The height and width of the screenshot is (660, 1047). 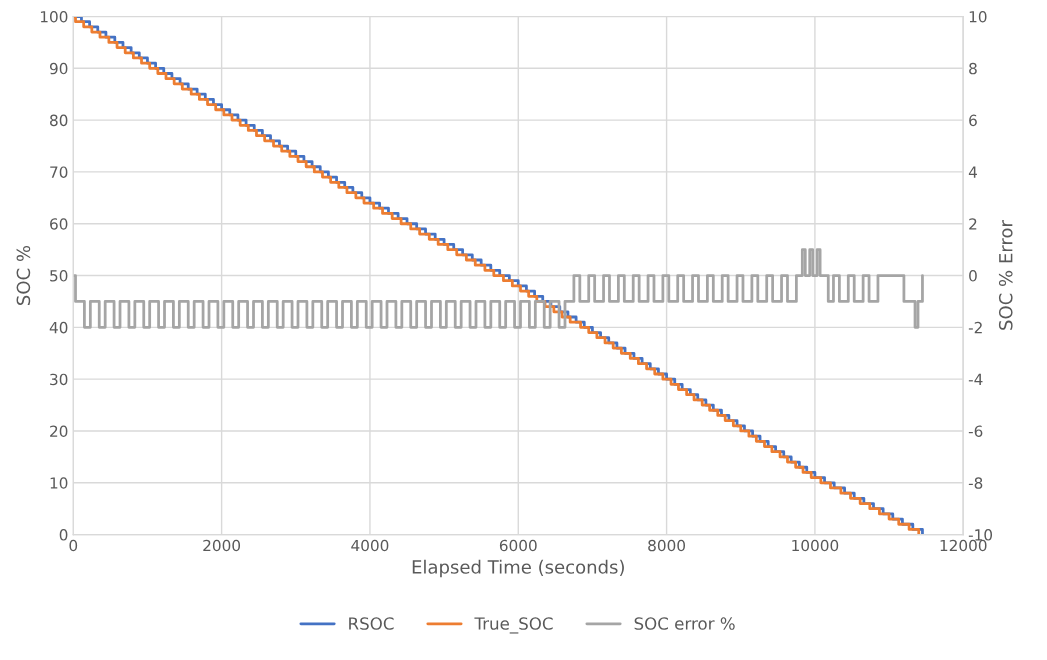 I want to click on y-tick-label: 20, so click(x=59, y=431).